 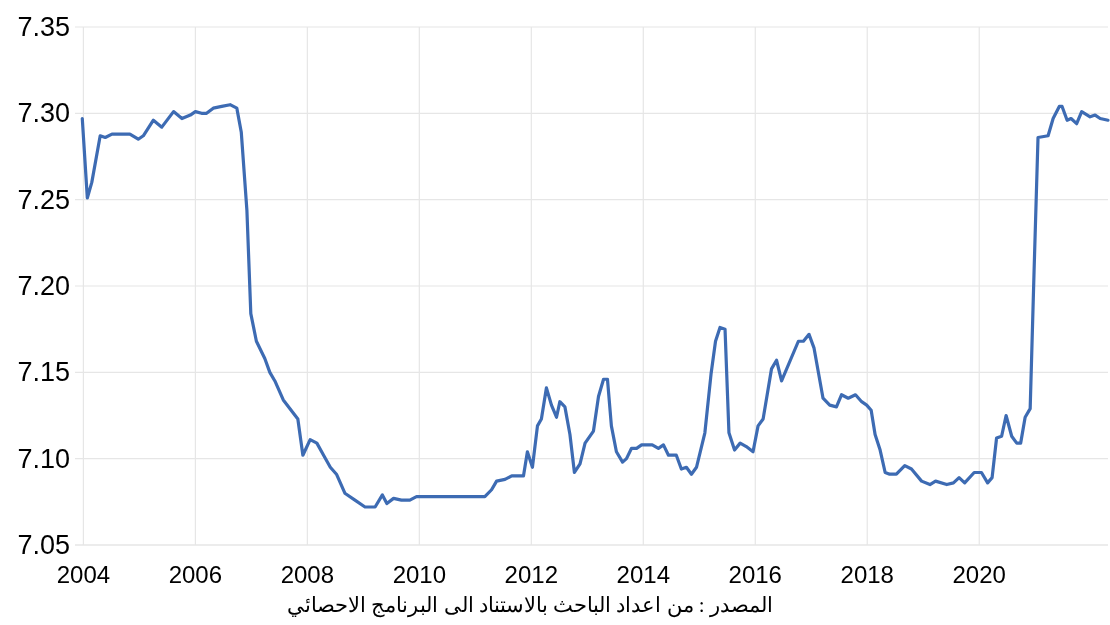 What do you see at coordinates (755, 574) in the screenshot?
I see `x-tick-label: 2016` at bounding box center [755, 574].